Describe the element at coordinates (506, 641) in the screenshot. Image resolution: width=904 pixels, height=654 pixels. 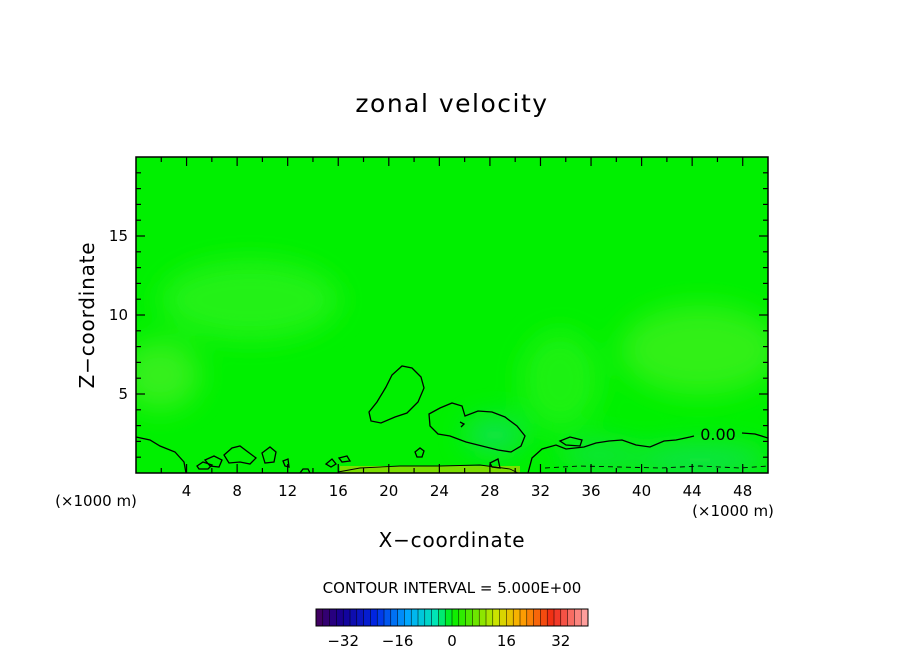
I see `colorbar-tick-label: 16` at that location.